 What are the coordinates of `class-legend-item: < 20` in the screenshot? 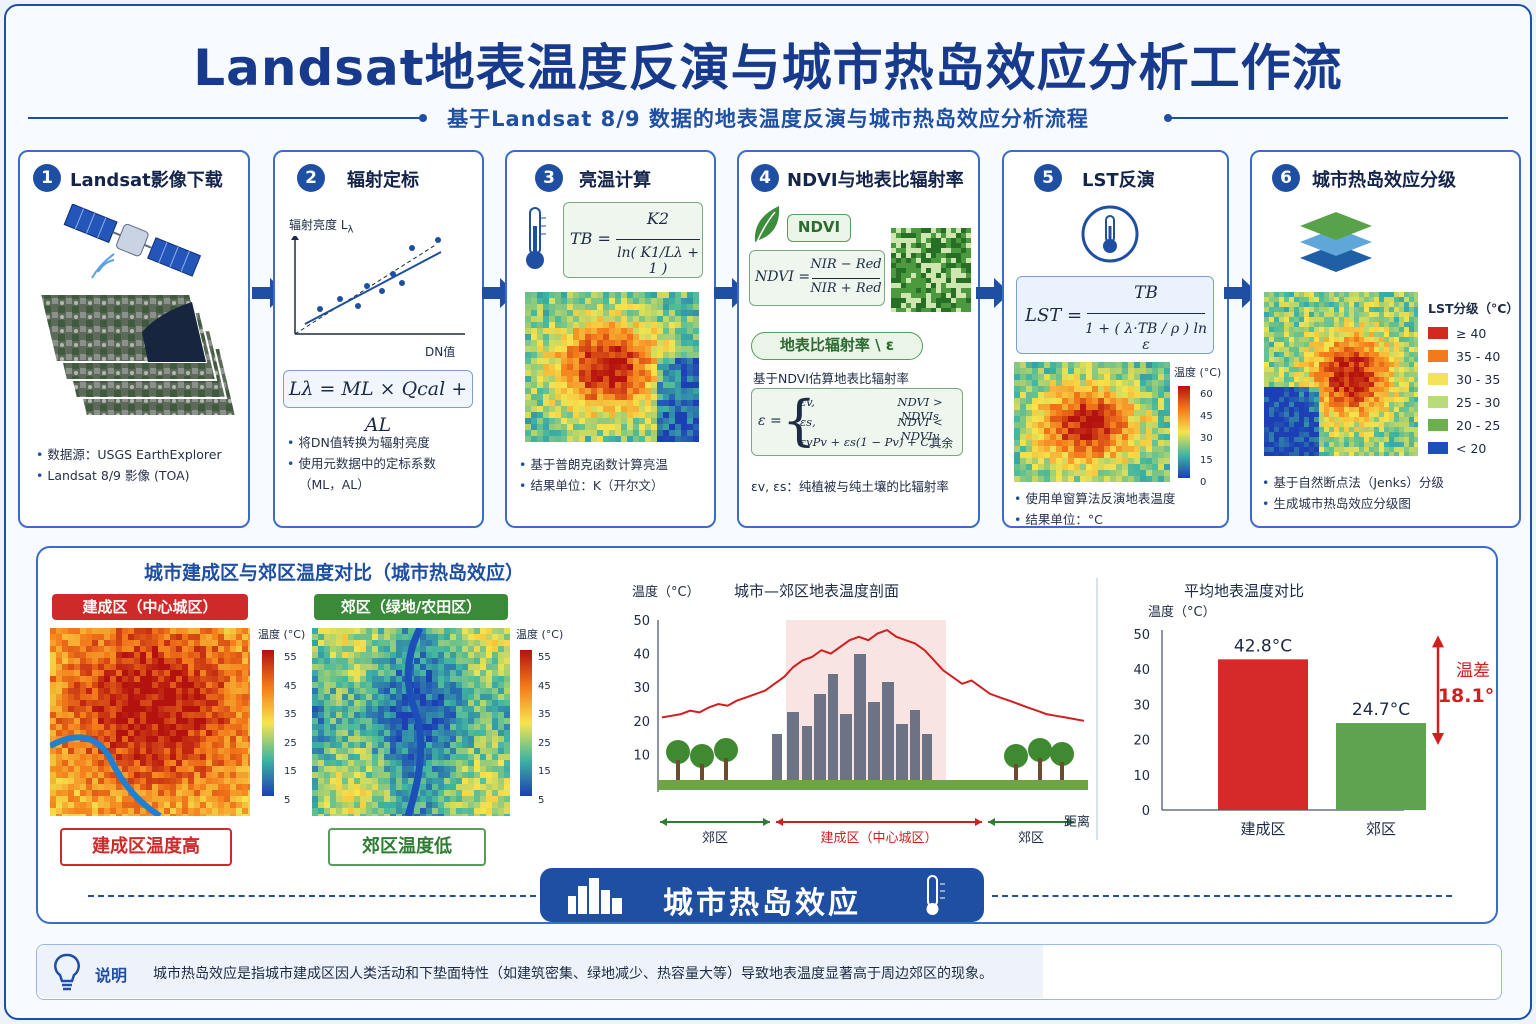 It's located at (1464, 448).